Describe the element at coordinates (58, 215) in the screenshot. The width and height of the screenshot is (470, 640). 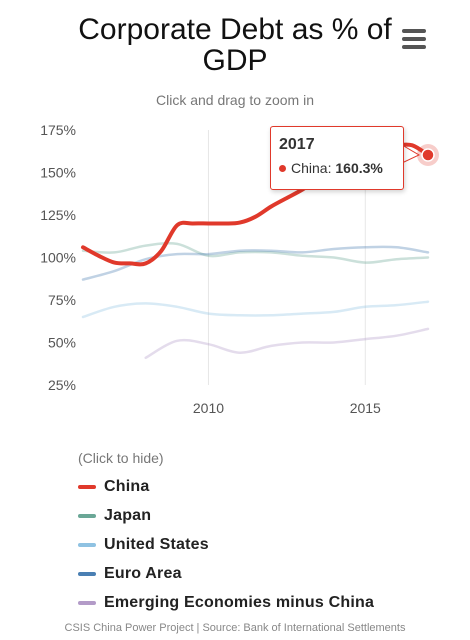
I see `y-tick-label: 125%` at that location.